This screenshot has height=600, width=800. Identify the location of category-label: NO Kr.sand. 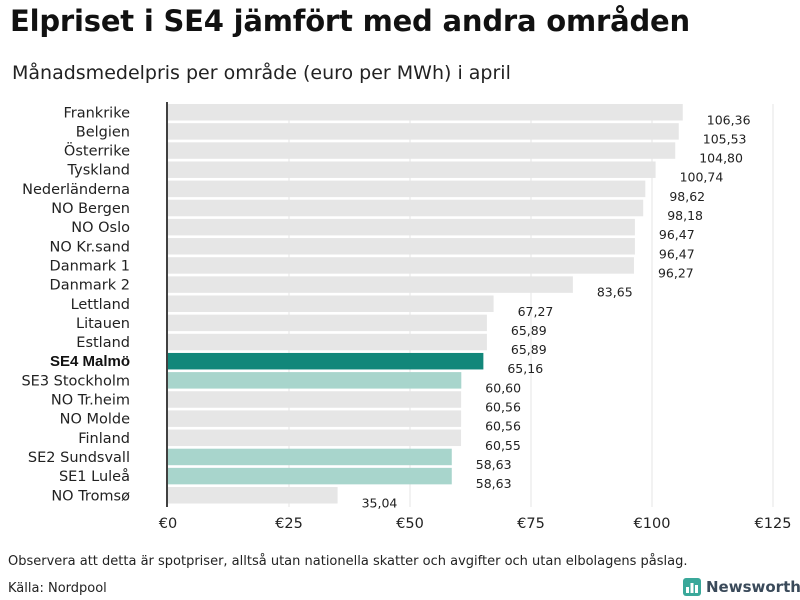
(90, 247).